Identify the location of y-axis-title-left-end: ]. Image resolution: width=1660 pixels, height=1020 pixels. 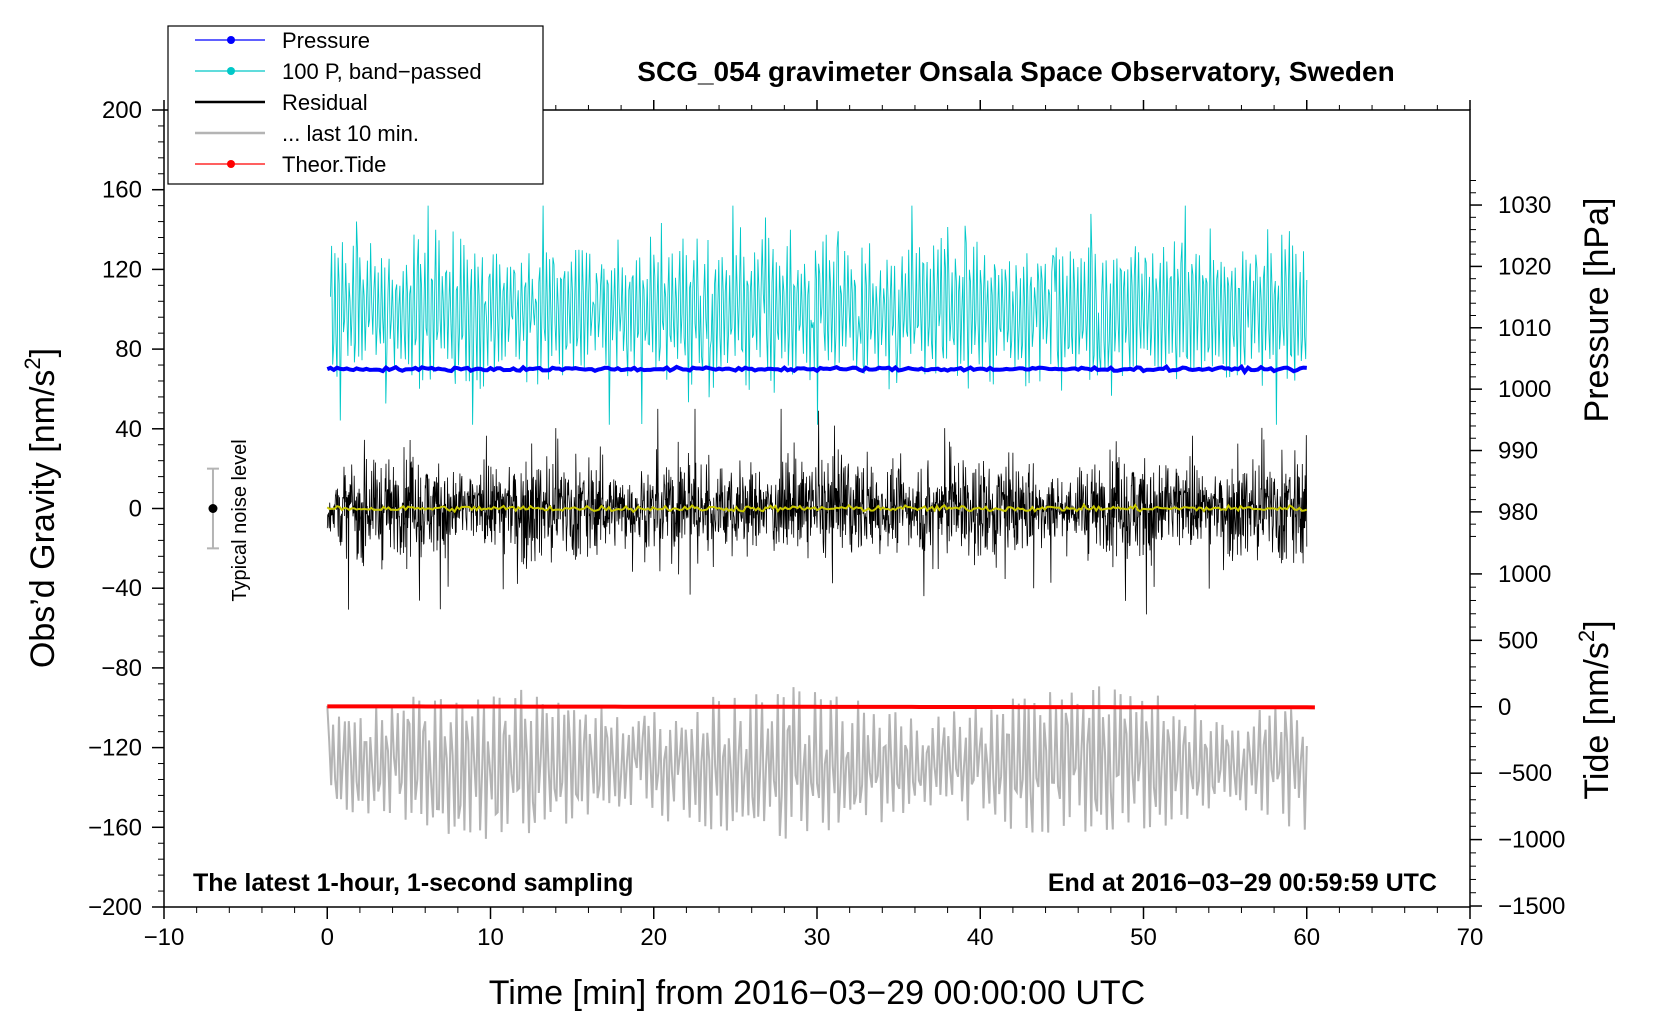
(43, 352).